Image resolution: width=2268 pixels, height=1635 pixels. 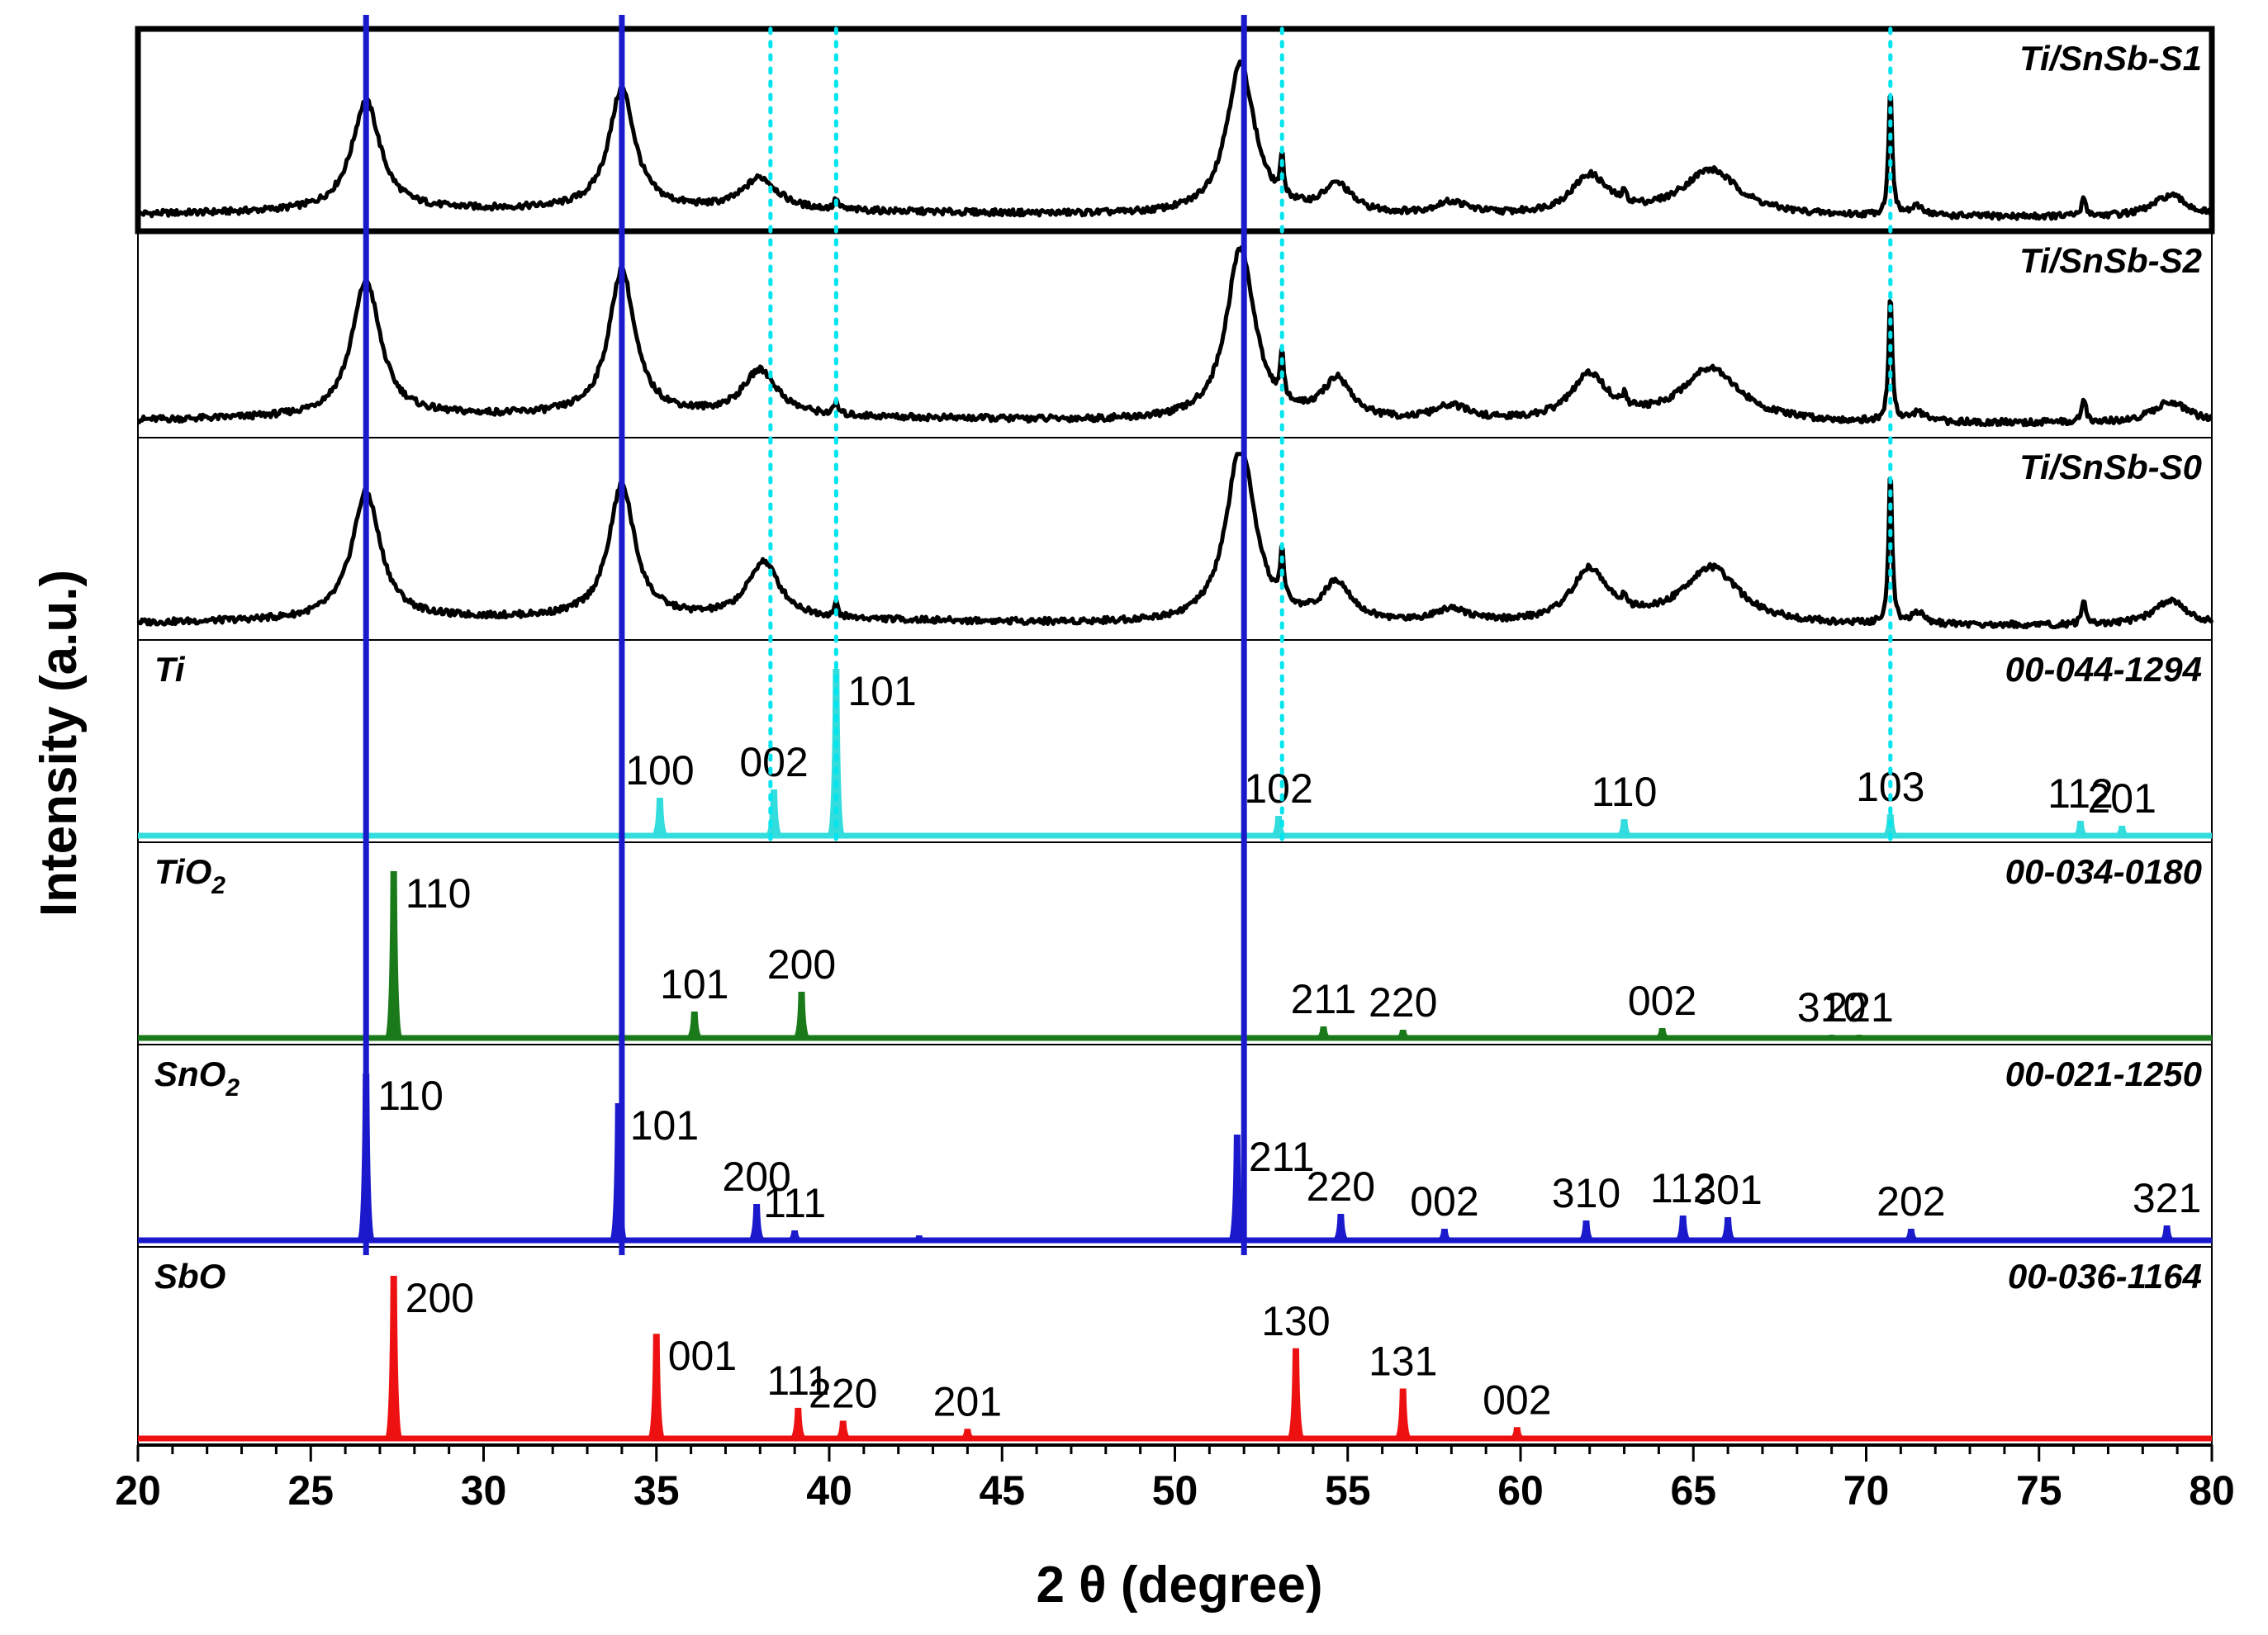 What do you see at coordinates (843, 1394) in the screenshot?
I see `peak-label-sbo-220: 220` at bounding box center [843, 1394].